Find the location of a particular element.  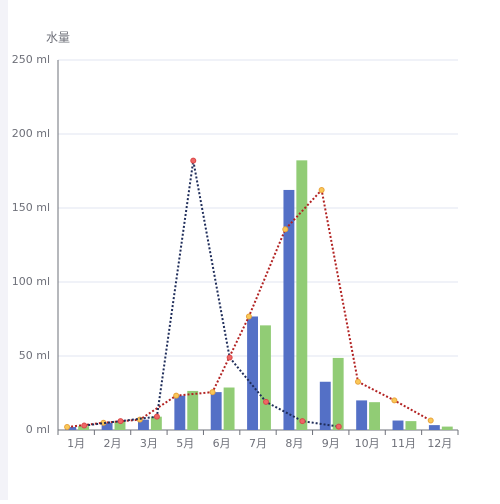

y-tick-label: 250 ml is located at coordinates (31, 59).